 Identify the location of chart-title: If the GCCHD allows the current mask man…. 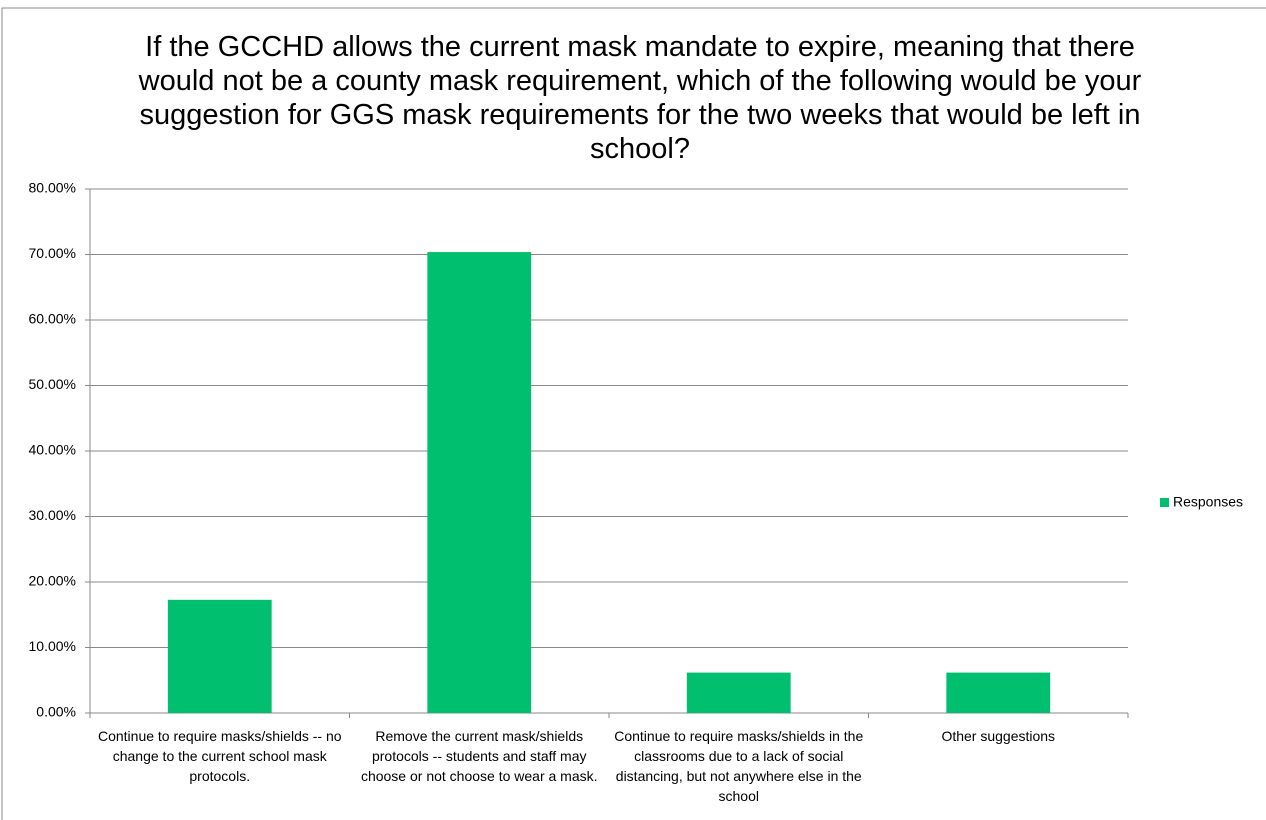
(640, 98).